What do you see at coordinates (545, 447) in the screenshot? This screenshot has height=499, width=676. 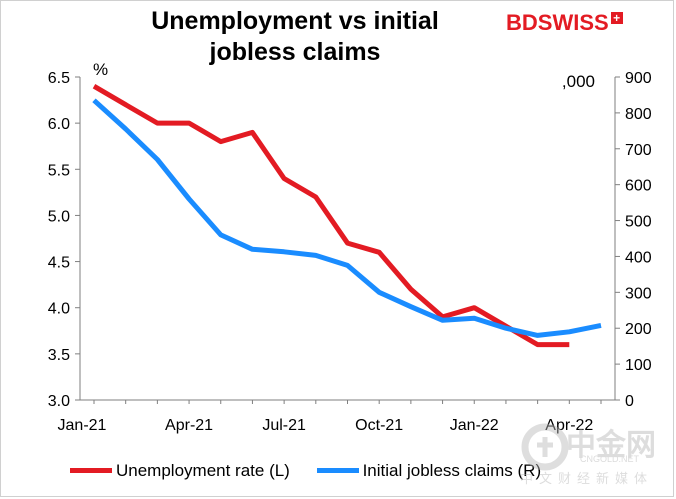 I see `watermark-logo-icon` at bounding box center [545, 447].